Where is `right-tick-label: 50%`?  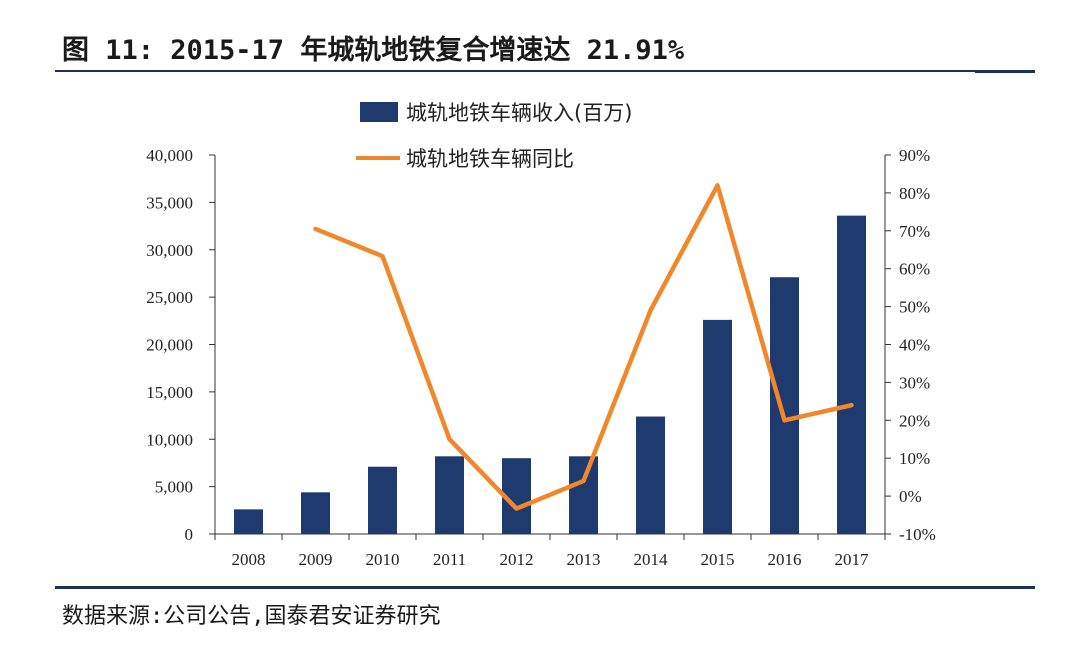
right-tick-label: 50% is located at coordinates (914, 307).